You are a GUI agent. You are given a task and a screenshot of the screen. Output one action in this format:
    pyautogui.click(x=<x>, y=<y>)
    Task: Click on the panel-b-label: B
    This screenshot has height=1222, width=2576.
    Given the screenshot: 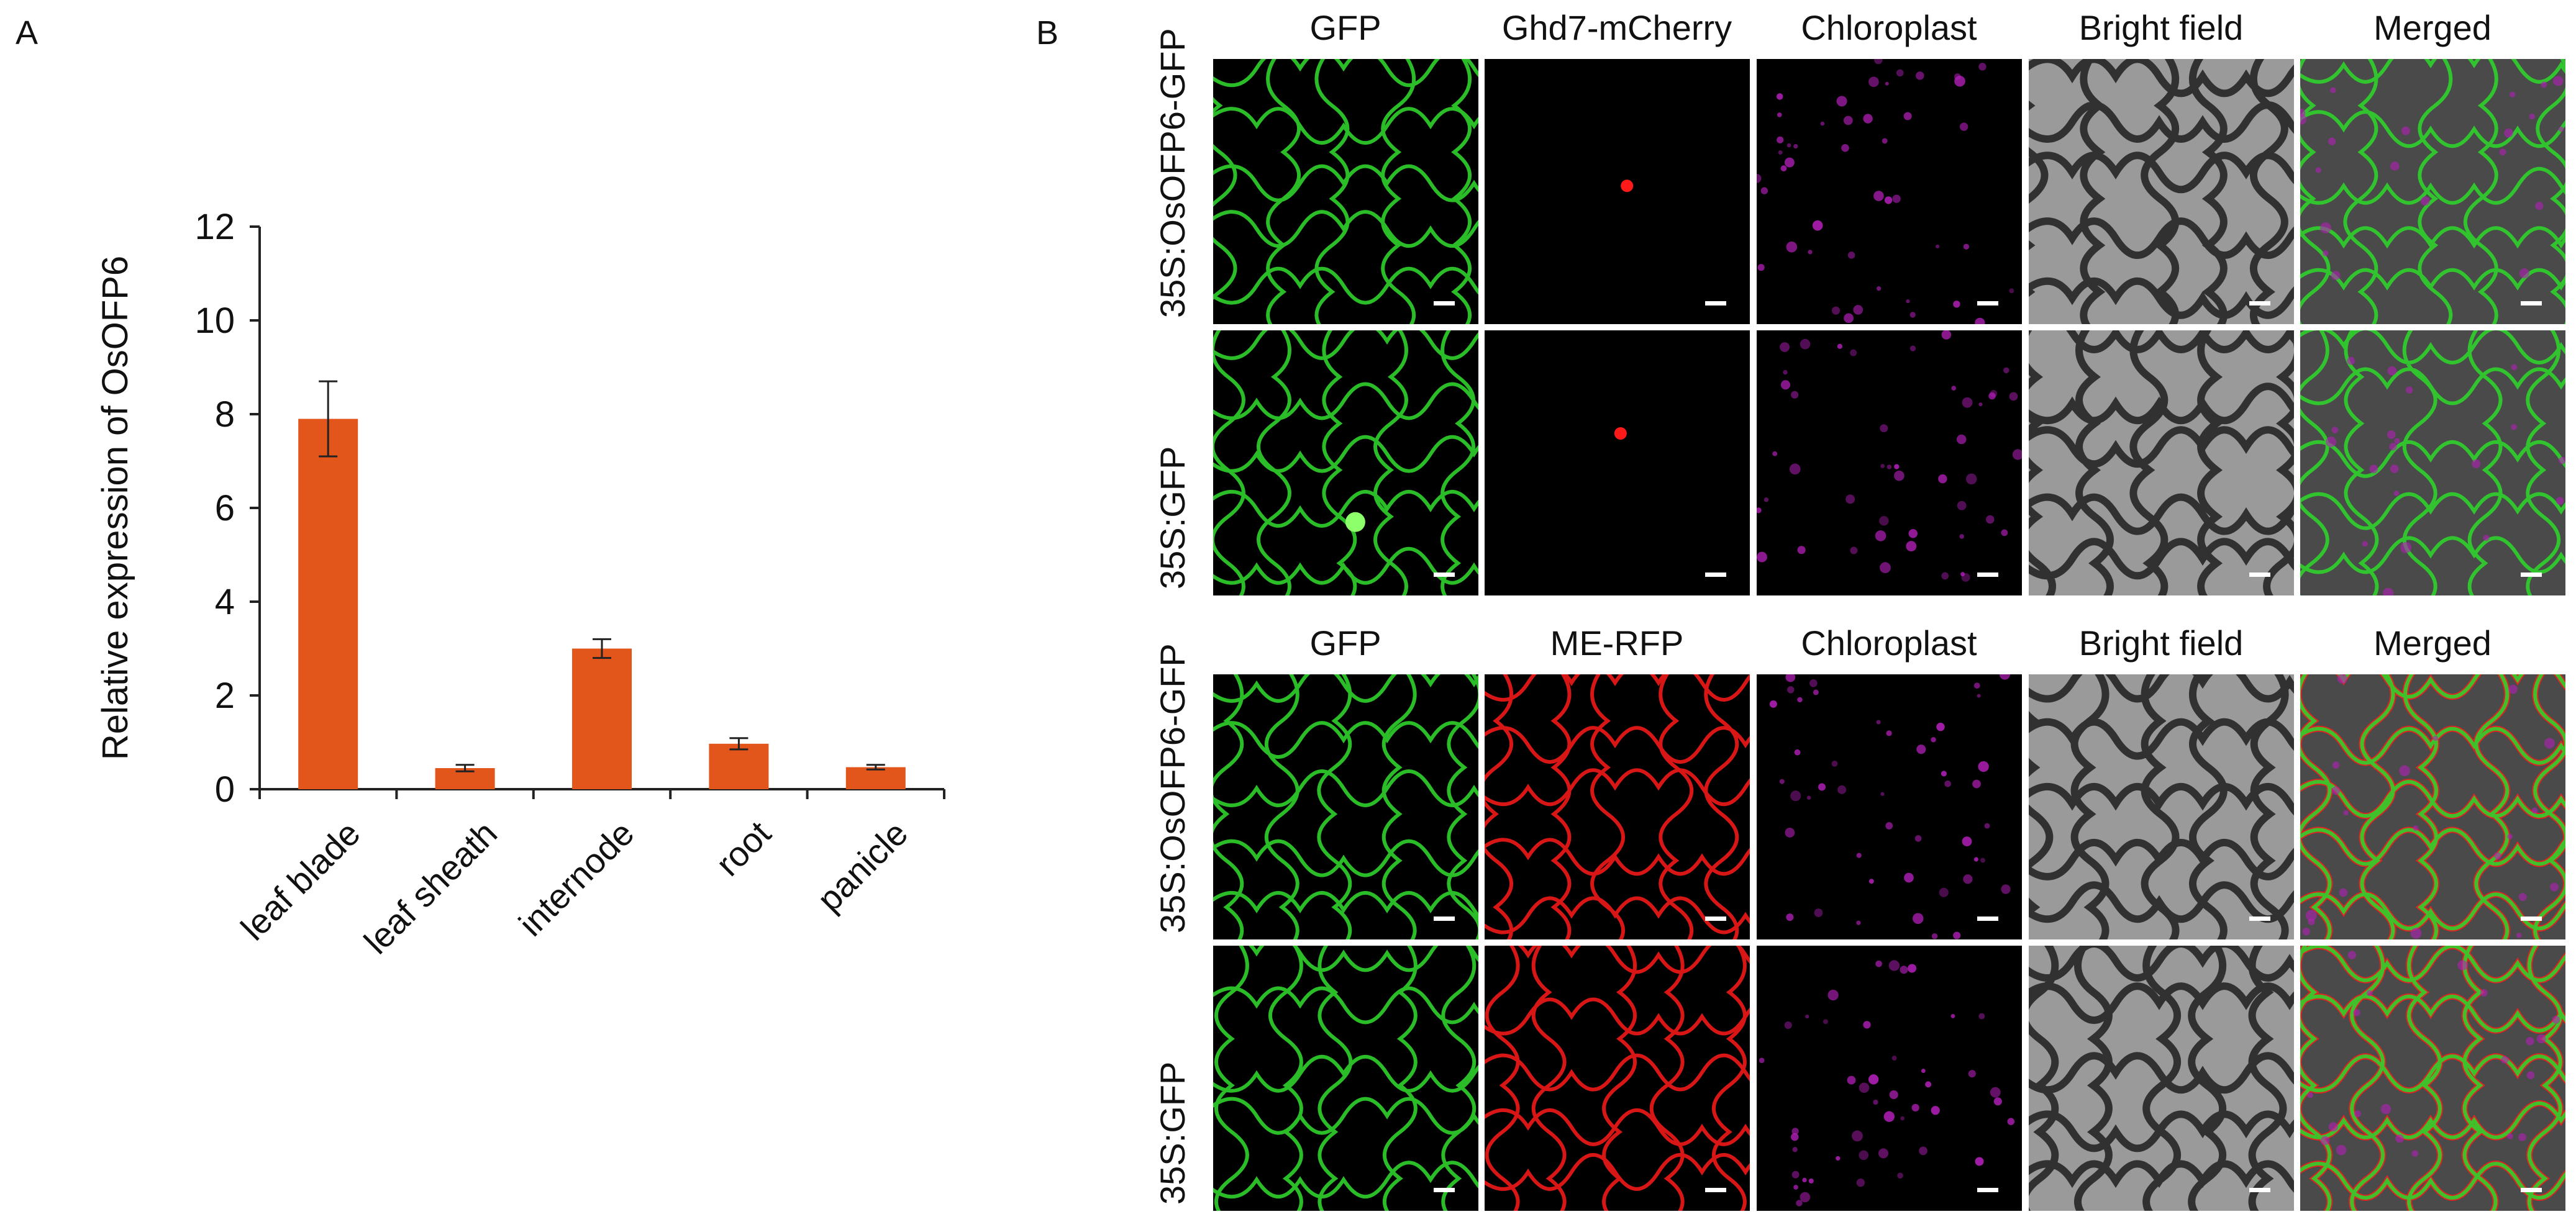 What is the action you would take?
    pyautogui.click(x=1047, y=33)
    